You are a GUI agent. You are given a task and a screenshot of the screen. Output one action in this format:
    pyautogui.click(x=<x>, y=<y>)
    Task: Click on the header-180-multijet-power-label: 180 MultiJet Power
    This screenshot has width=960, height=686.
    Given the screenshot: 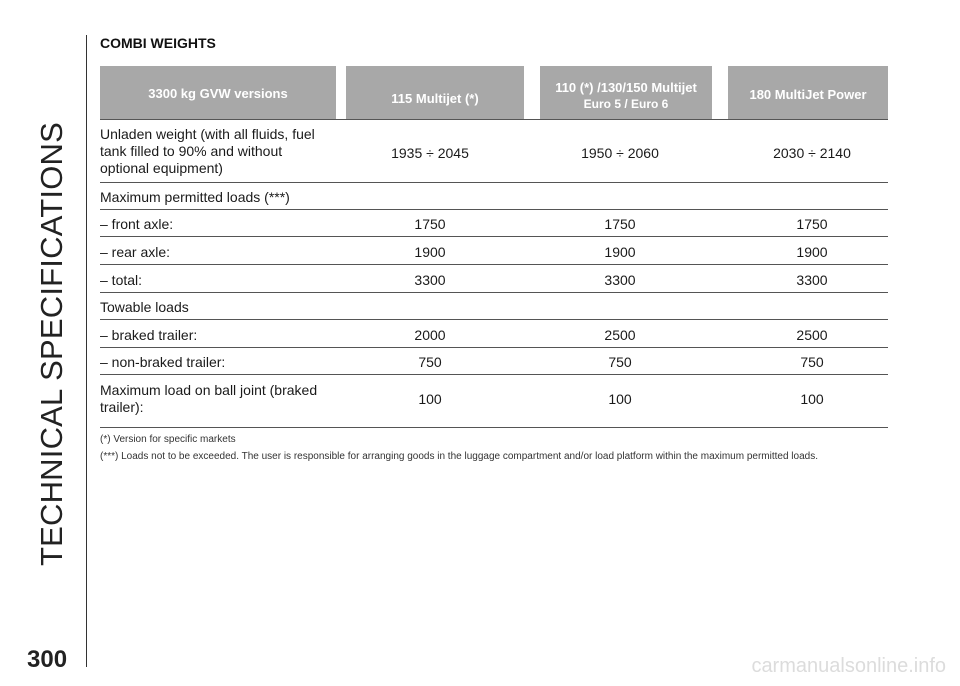 What is the action you would take?
    pyautogui.click(x=808, y=94)
    